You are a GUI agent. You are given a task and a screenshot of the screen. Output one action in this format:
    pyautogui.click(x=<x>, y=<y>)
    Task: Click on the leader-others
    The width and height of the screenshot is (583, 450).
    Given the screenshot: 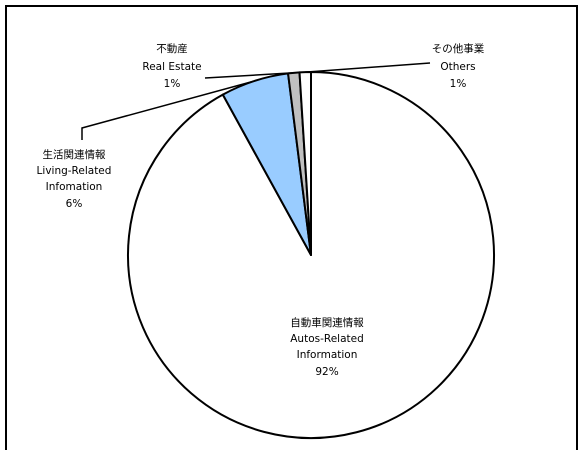 What is the action you would take?
    pyautogui.click(x=368, y=67)
    